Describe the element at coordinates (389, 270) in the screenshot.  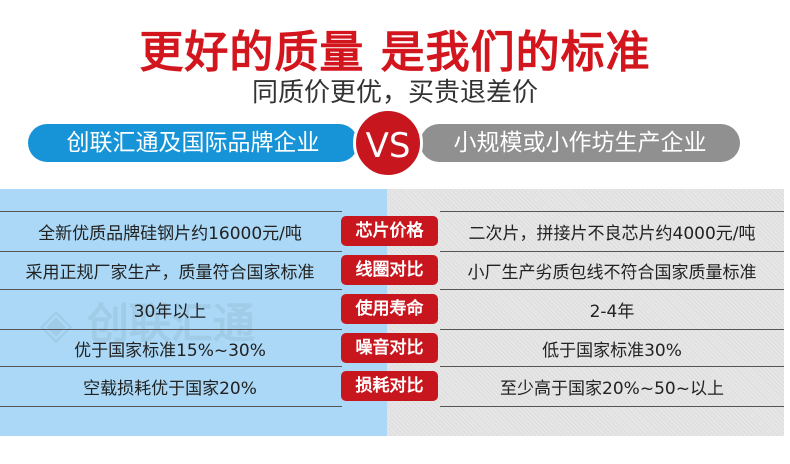
I see `comparison-label: 线圈对比` at that location.